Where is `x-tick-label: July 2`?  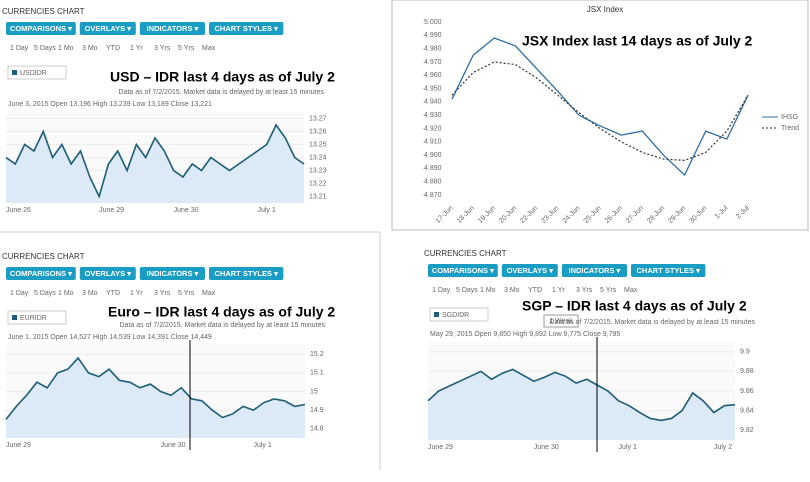
x-tick-label: July 2 is located at coordinates (723, 447).